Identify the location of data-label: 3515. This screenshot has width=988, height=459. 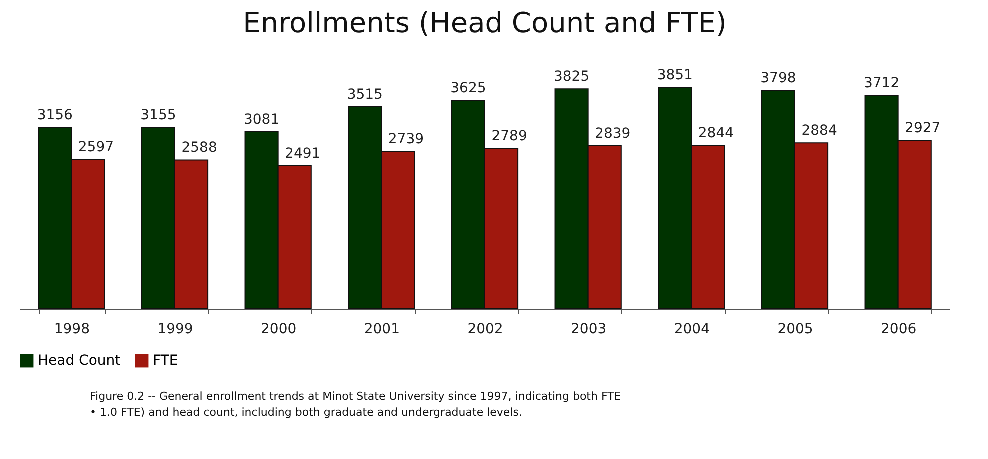
(365, 94).